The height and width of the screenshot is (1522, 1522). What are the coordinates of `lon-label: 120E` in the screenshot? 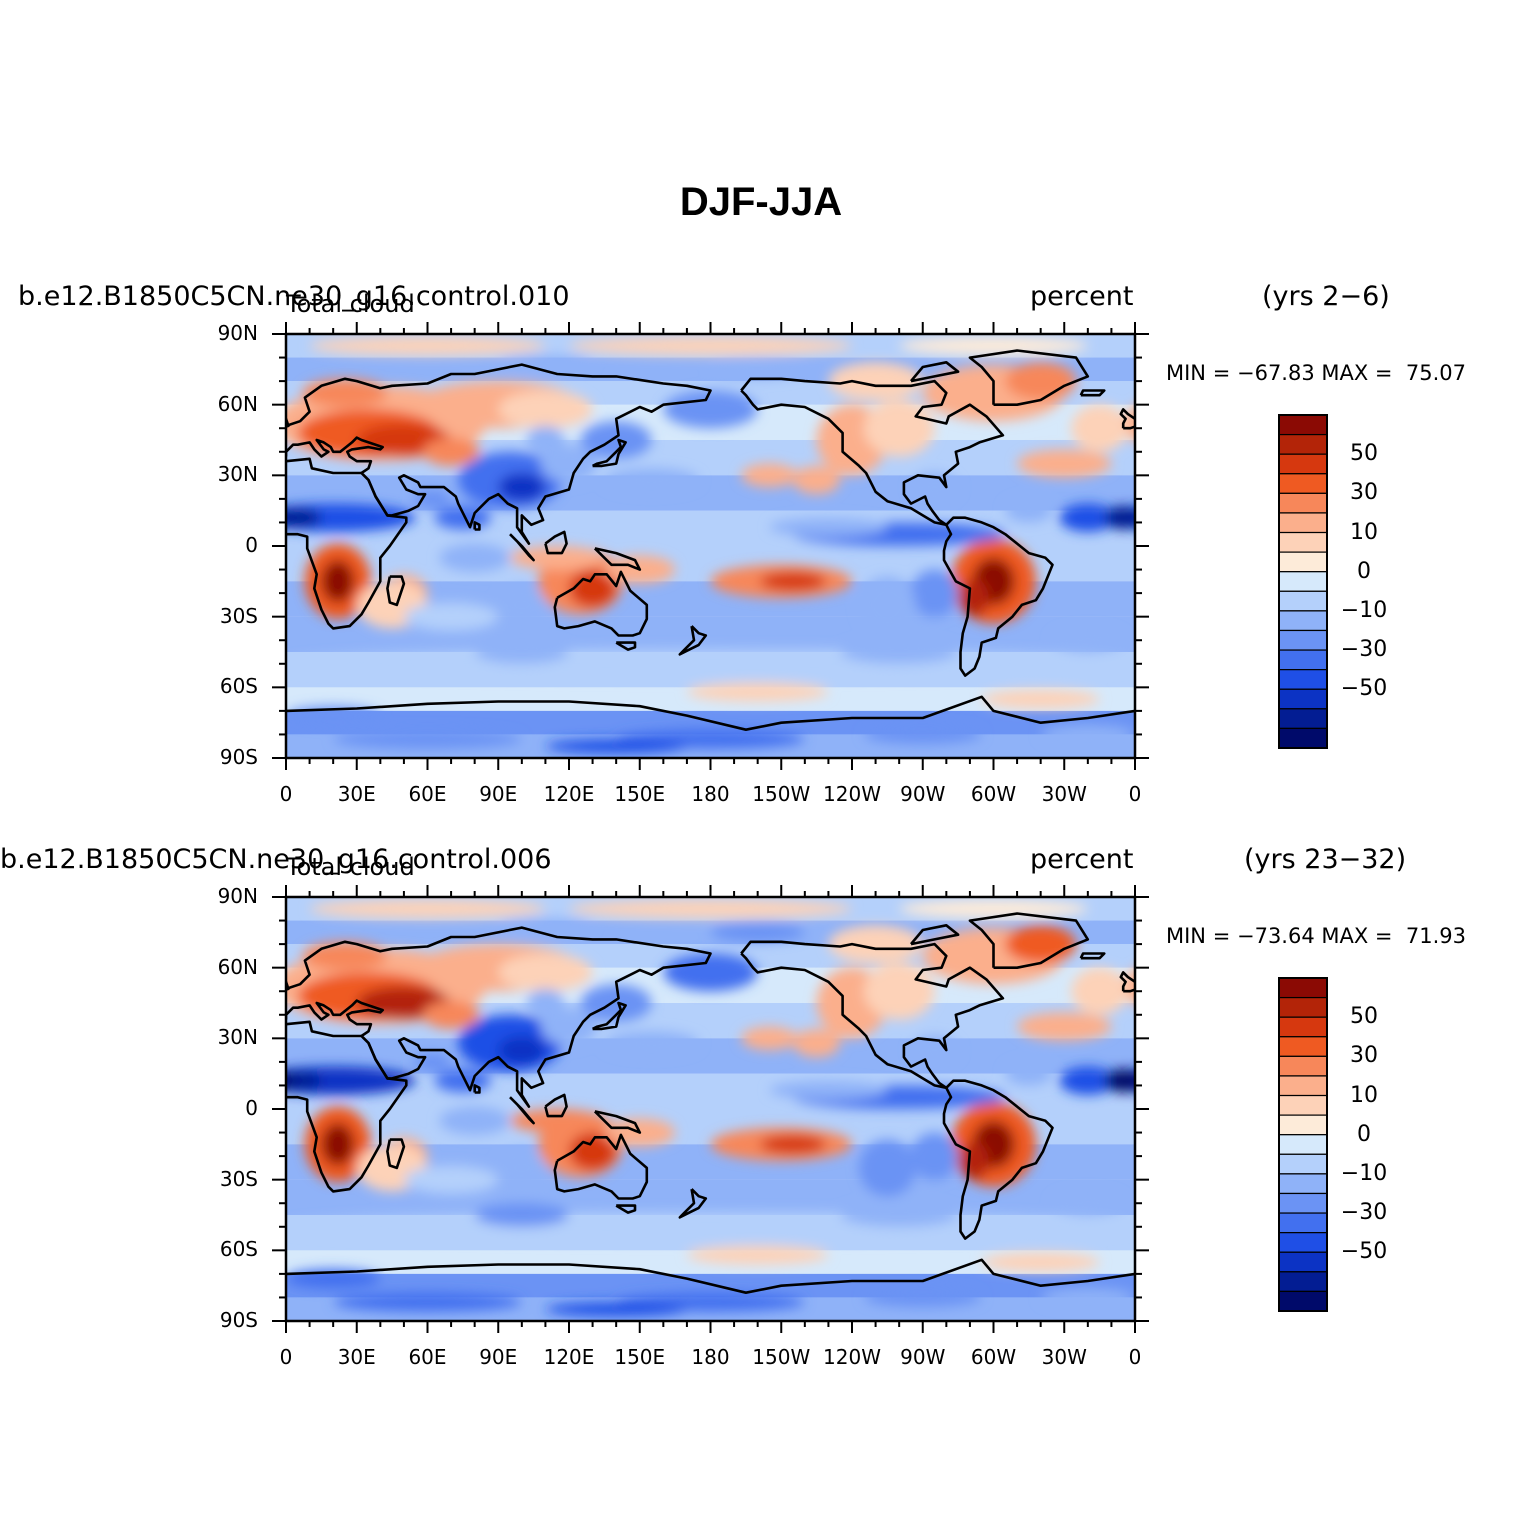 It's located at (569, 1357).